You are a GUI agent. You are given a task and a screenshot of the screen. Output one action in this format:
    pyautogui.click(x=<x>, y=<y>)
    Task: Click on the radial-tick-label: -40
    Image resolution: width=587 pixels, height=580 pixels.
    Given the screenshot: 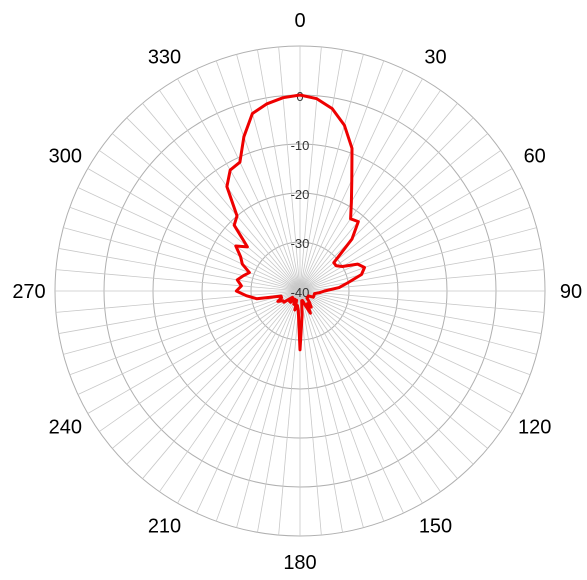 What is the action you would take?
    pyautogui.click(x=300, y=292)
    